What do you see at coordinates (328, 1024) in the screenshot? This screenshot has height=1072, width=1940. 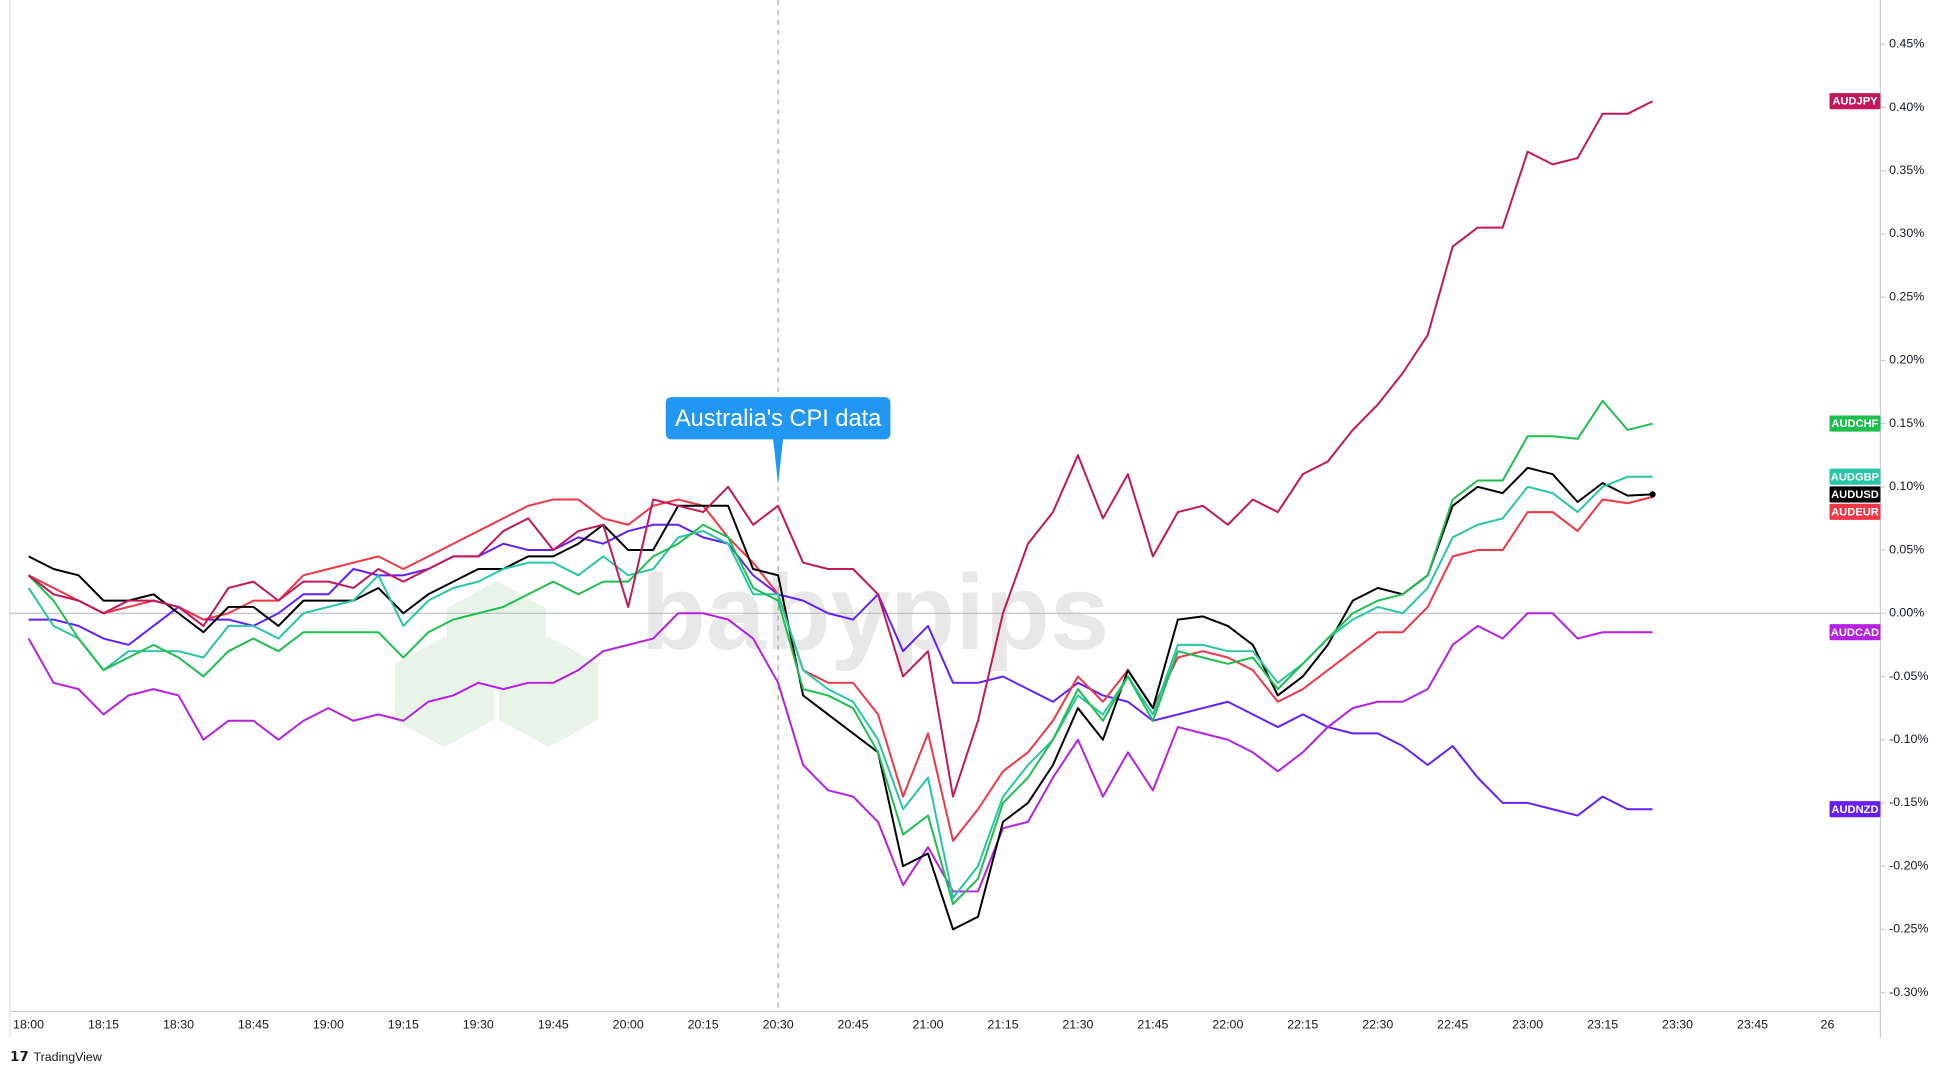 I see `x-tick-label: 19:00` at bounding box center [328, 1024].